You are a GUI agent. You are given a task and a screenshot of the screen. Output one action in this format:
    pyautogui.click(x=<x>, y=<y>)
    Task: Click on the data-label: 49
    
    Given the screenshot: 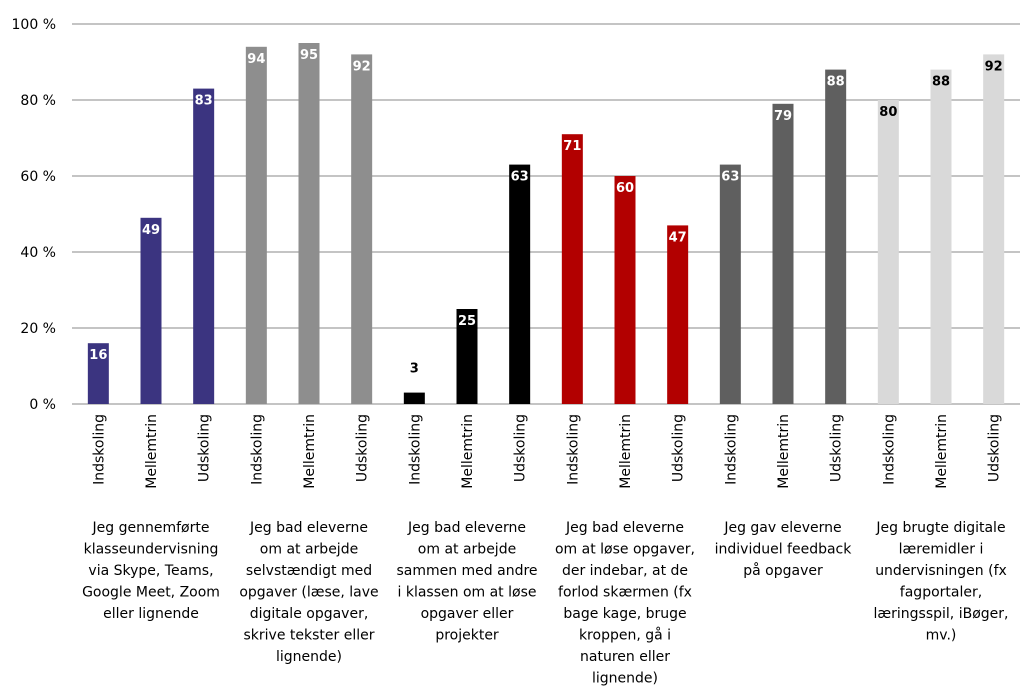 What is the action you would take?
    pyautogui.click(x=151, y=230)
    